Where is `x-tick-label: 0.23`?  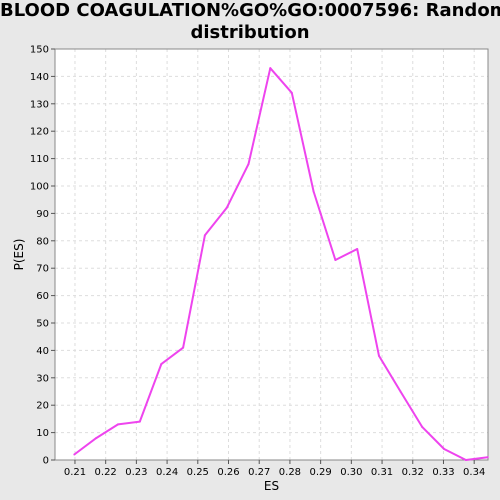
x-tick-label: 0.23 is located at coordinates (136, 472).